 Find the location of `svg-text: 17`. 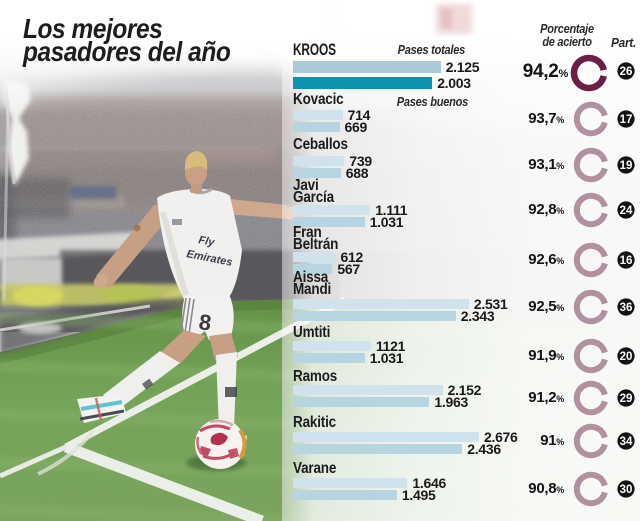

svg-text: 17 is located at coordinates (626, 120).